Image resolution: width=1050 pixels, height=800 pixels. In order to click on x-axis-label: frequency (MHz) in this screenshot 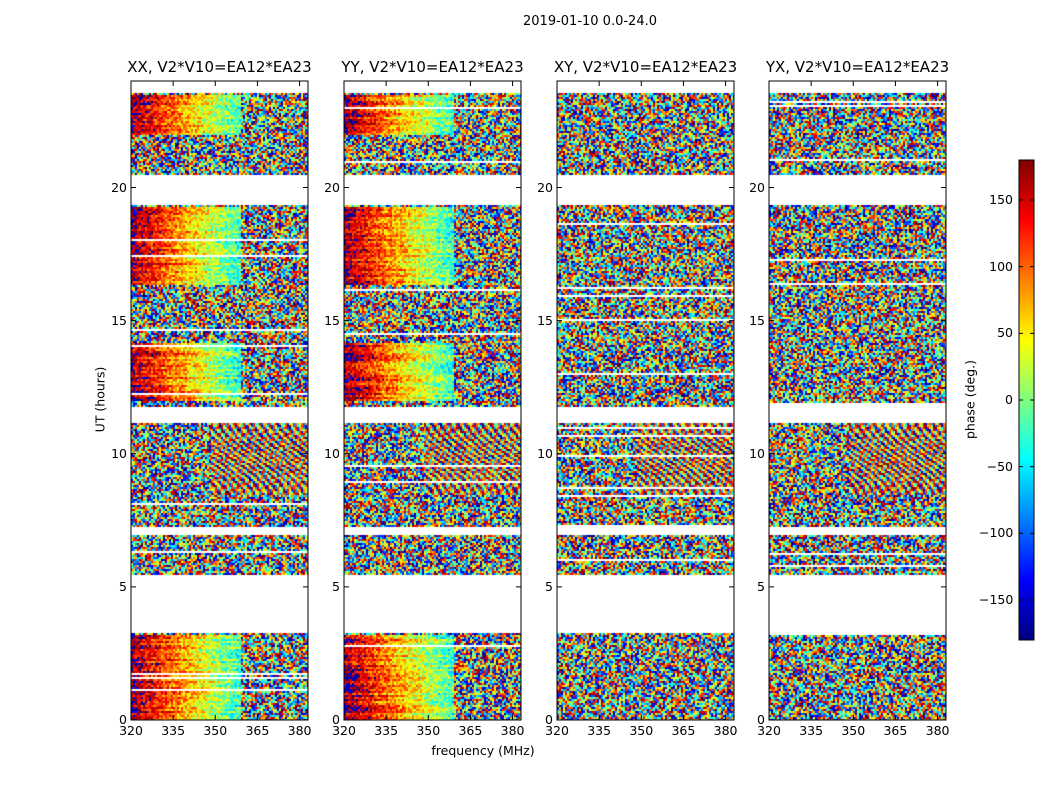, I will do `click(483, 750)`.